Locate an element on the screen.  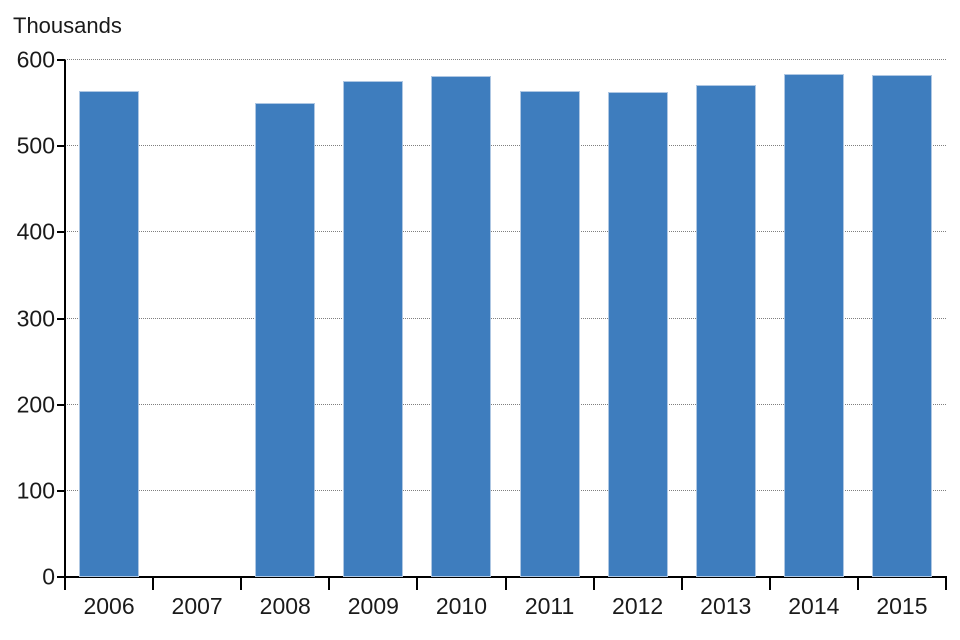
x-axis-label-2011: 2011 is located at coordinates (549, 606).